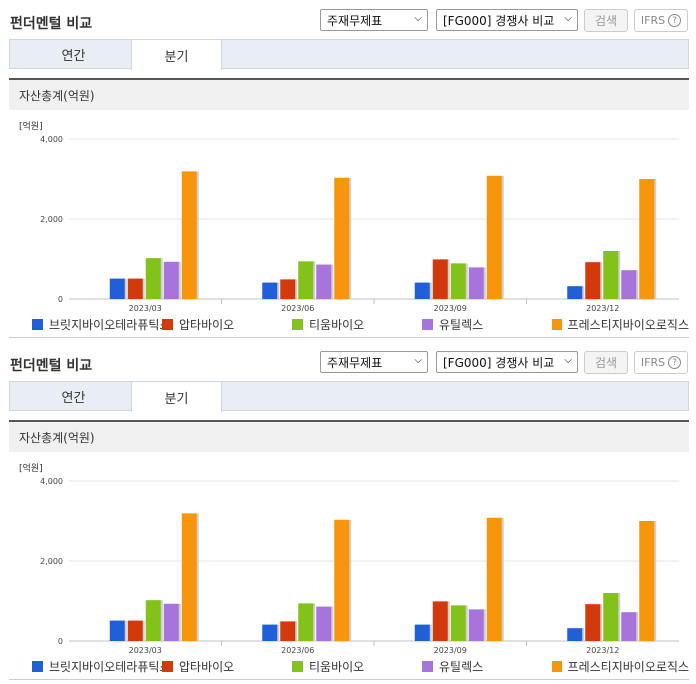  I want to click on legend-label: 압타바이오, so click(207, 325).